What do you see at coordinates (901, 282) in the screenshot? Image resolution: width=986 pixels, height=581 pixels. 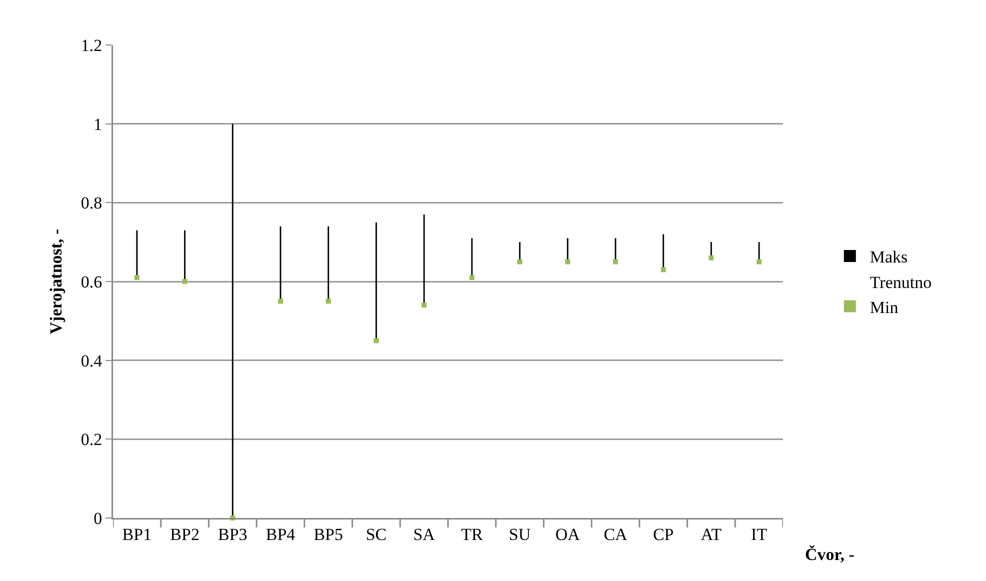 I see `text: Trenutno` at bounding box center [901, 282].